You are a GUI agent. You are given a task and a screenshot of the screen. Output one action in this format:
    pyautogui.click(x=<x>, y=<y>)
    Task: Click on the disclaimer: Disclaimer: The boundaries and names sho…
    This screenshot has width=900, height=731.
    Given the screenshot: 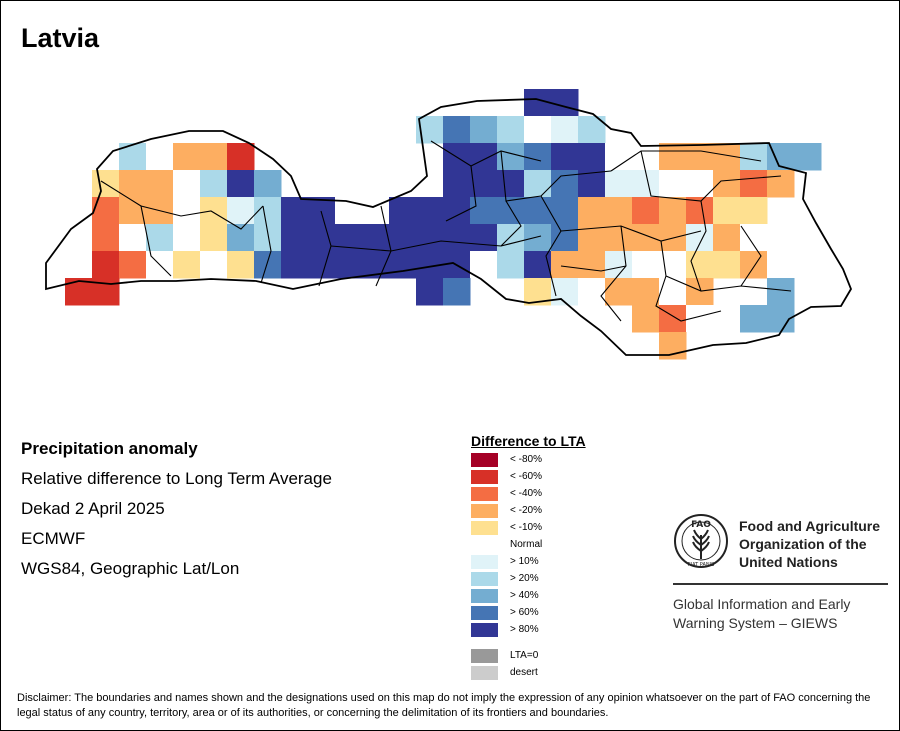 What is the action you would take?
    pyautogui.click(x=444, y=705)
    